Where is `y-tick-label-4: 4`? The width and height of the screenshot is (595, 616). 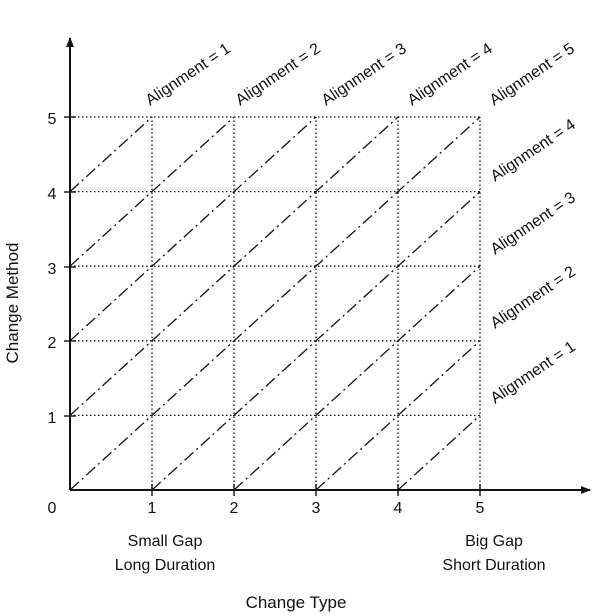 y-tick-label-4: 4 is located at coordinates (52, 194).